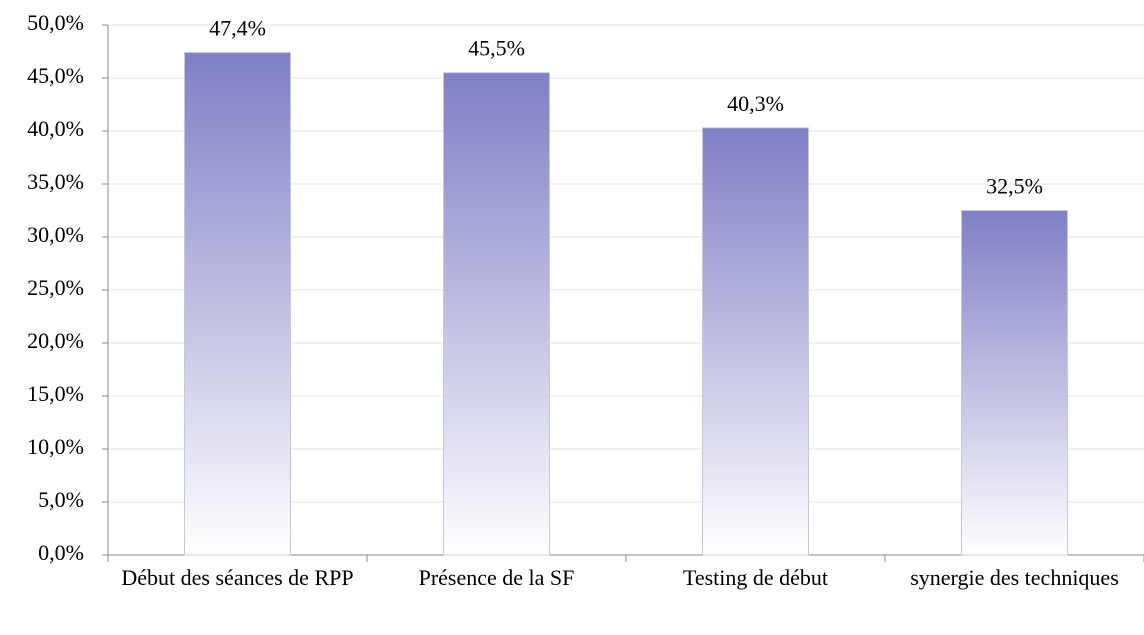 This screenshot has width=1144, height=635. What do you see at coordinates (55, 446) in the screenshot?
I see `y-tick-label: 10,0%` at bounding box center [55, 446].